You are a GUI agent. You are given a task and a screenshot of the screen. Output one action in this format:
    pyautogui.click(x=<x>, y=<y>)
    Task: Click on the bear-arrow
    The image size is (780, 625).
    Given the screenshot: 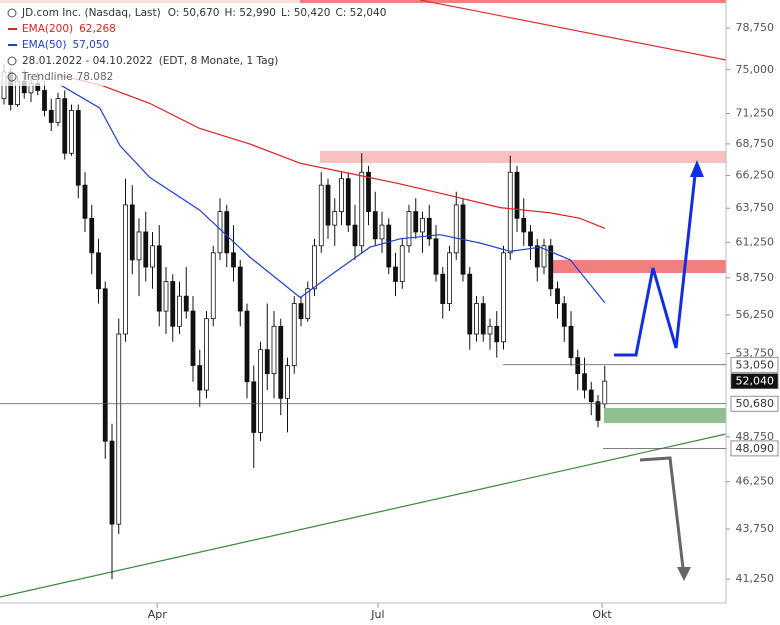 What is the action you would take?
    pyautogui.click(x=662, y=512)
    